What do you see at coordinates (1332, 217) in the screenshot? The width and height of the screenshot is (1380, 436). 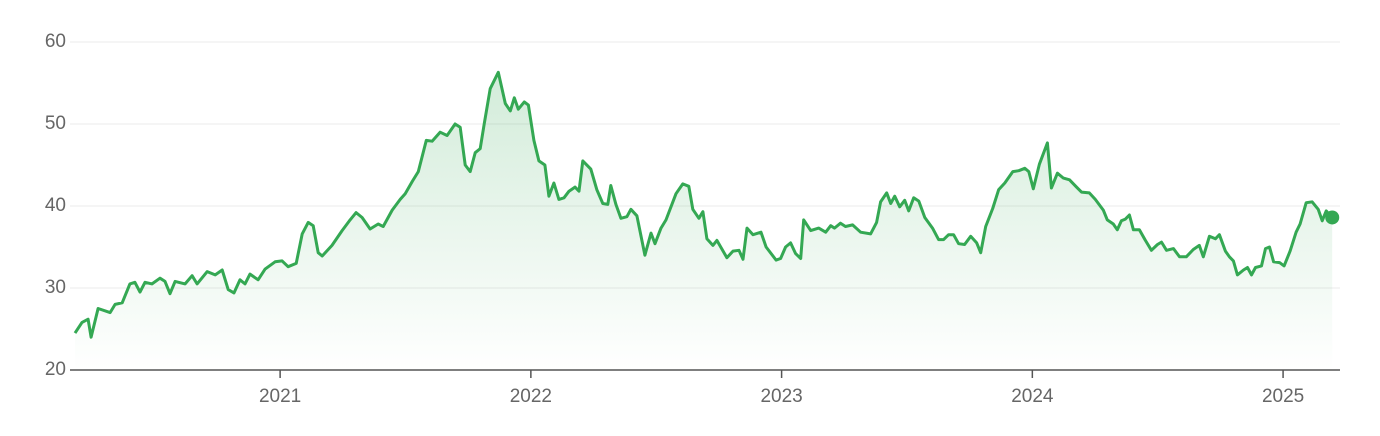 I see `last-point` at bounding box center [1332, 217].